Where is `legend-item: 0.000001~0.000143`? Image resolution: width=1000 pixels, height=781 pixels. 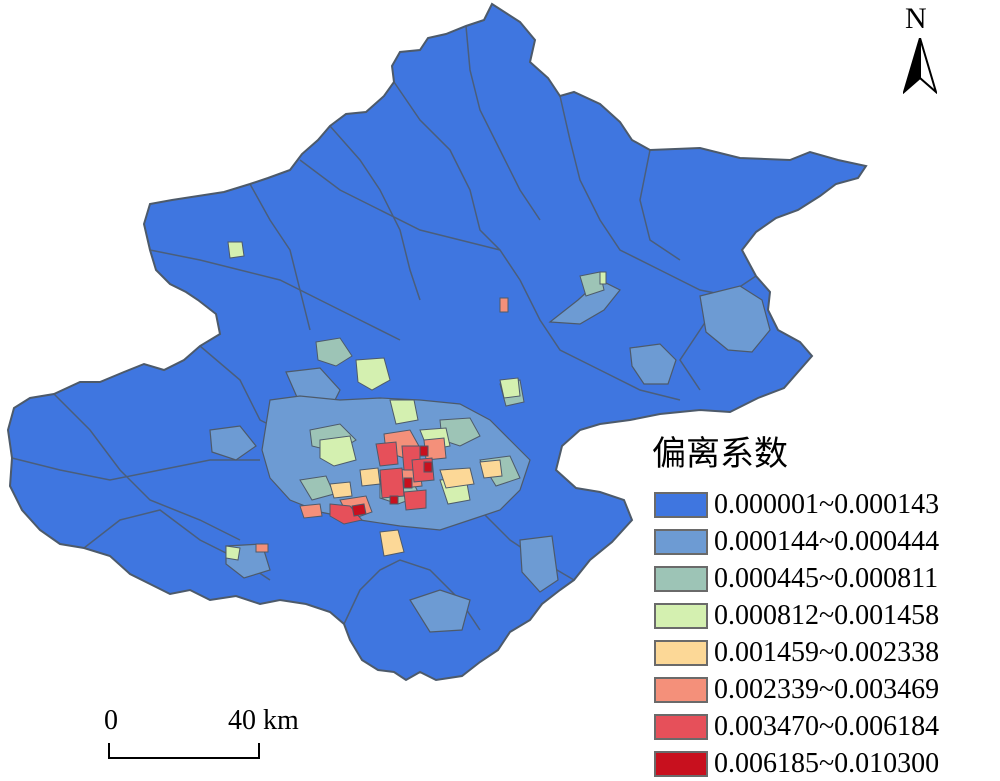 legend-item: 0.000001~0.000143 is located at coordinates (825, 505).